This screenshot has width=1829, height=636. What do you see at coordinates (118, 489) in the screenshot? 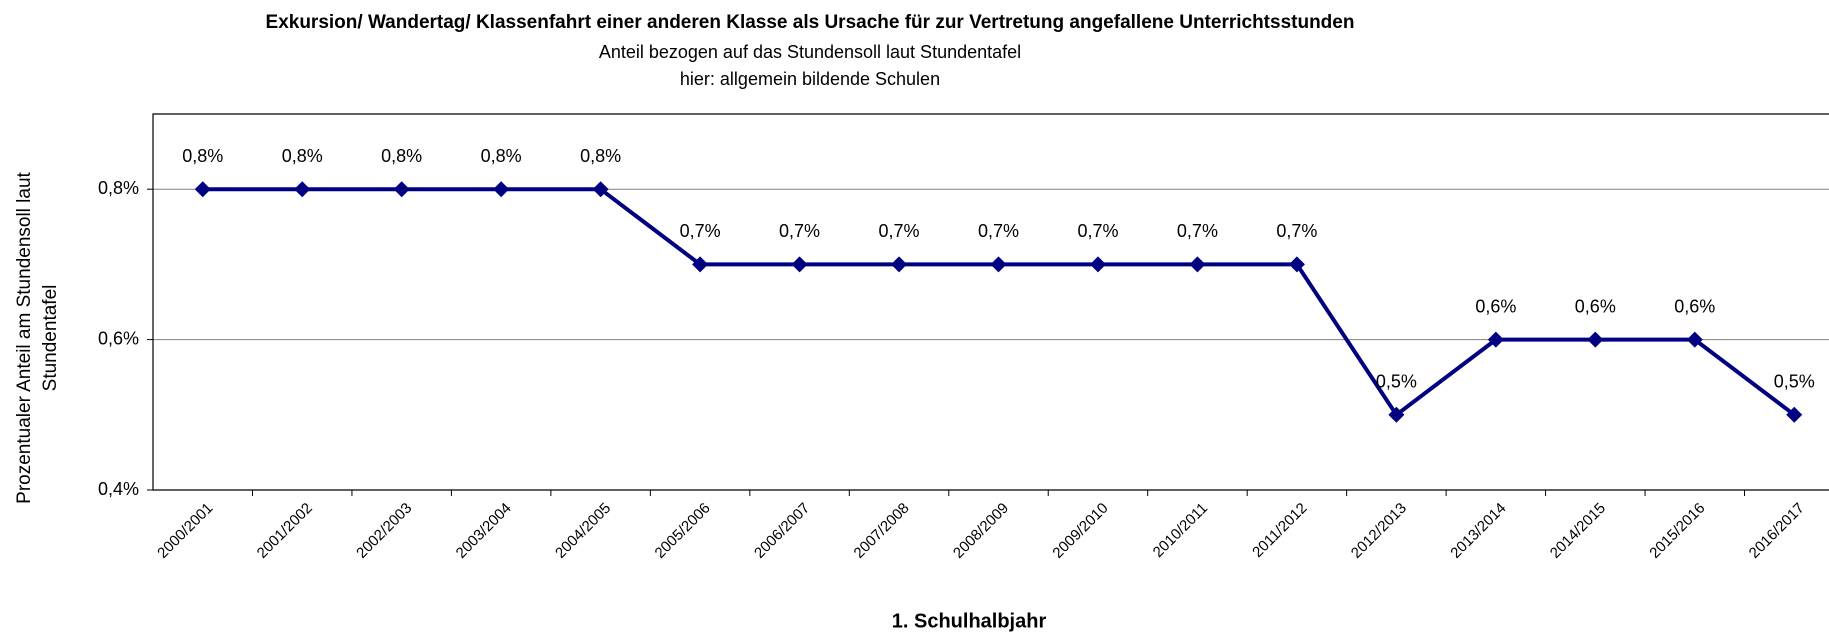
I see `y-tick-label: 0,4%` at bounding box center [118, 489].